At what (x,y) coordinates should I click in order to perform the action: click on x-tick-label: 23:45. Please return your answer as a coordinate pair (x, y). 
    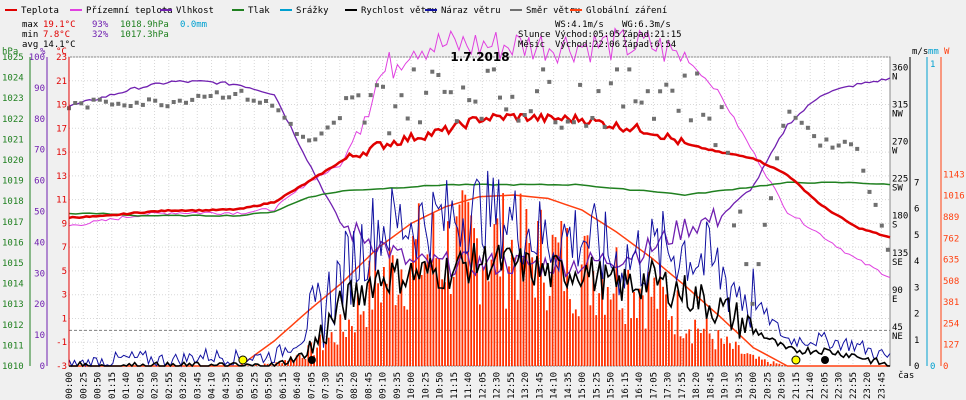
    Looking at the image, I should click on (882, 385).